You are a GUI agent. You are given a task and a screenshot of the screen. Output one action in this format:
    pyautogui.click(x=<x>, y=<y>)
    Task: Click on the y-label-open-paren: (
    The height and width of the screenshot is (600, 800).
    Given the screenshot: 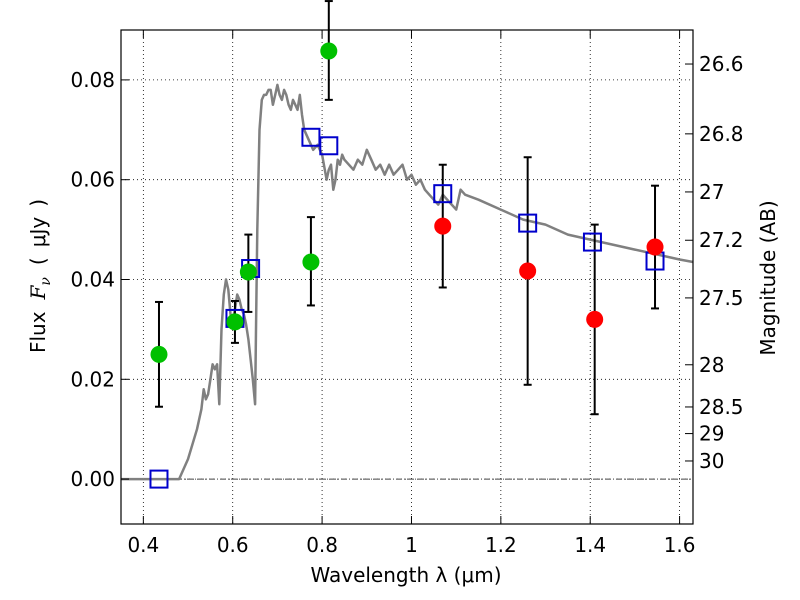 What is the action you would take?
    pyautogui.click(x=38, y=261)
    